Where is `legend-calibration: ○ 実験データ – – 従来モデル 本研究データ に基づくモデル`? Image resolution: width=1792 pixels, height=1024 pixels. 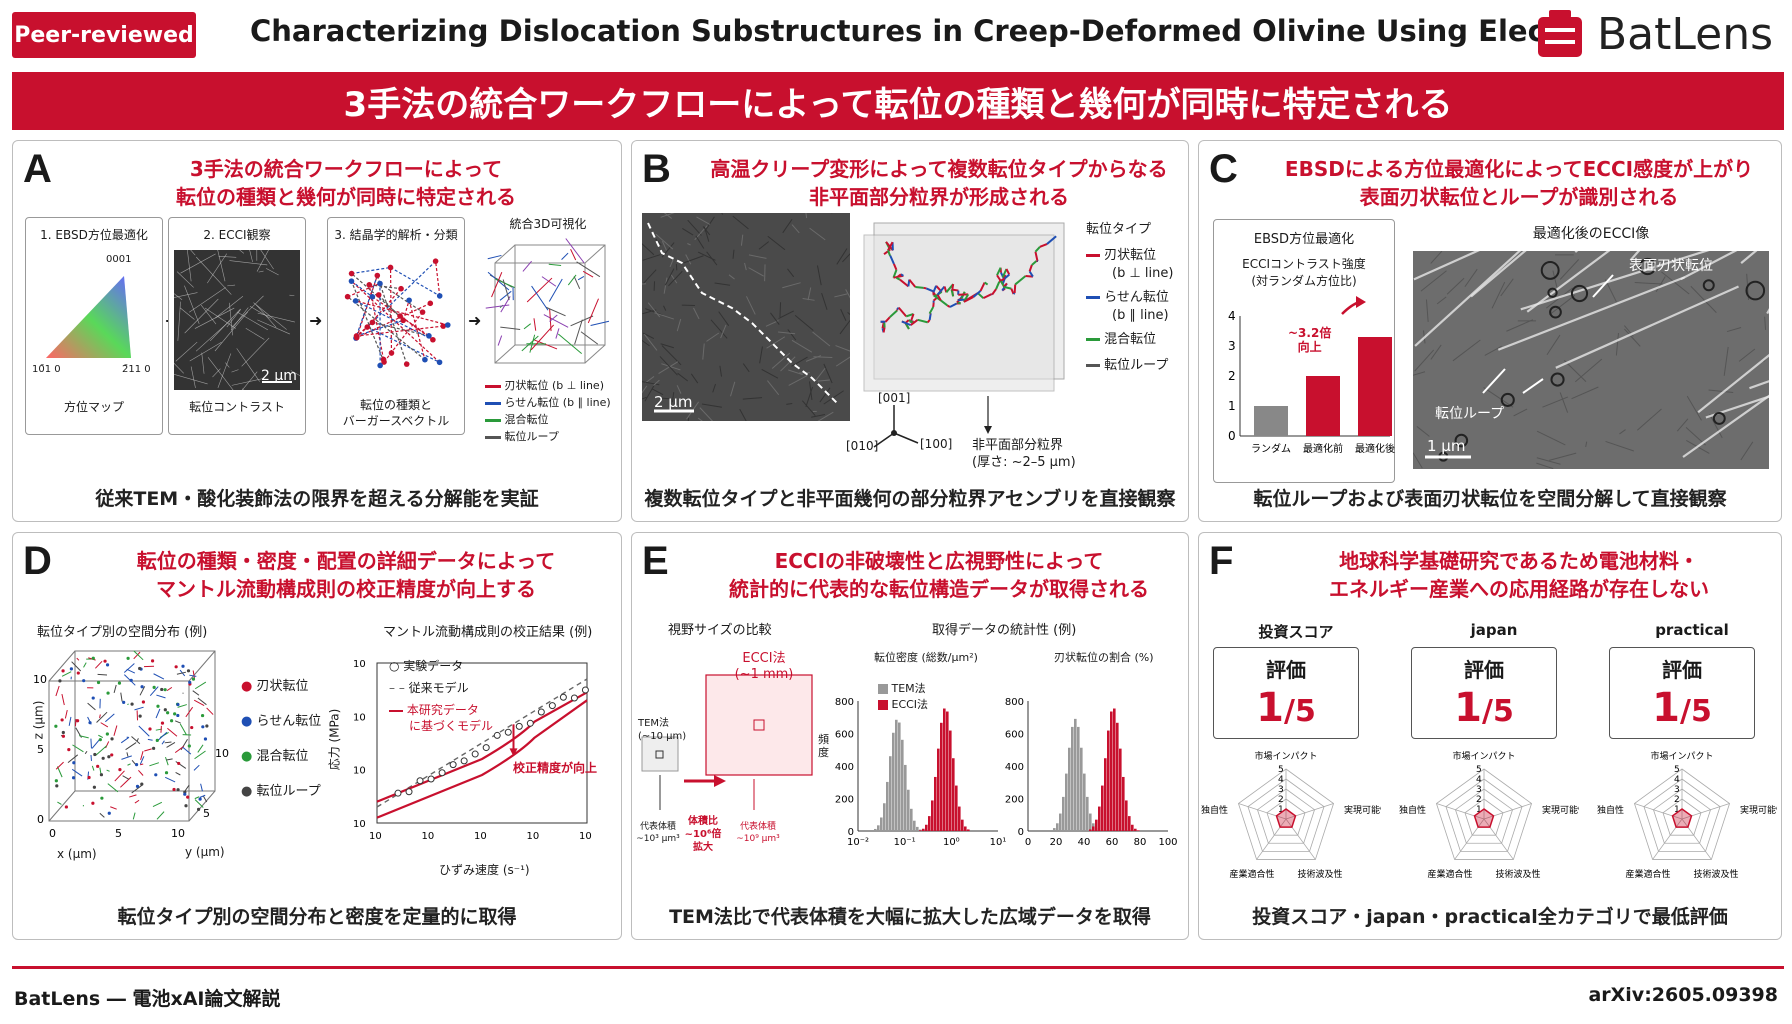
legend-calibration: ○ 実験データ – – 従来モデル 本研究データ に基づくモデル is located at coordinates (441, 696).